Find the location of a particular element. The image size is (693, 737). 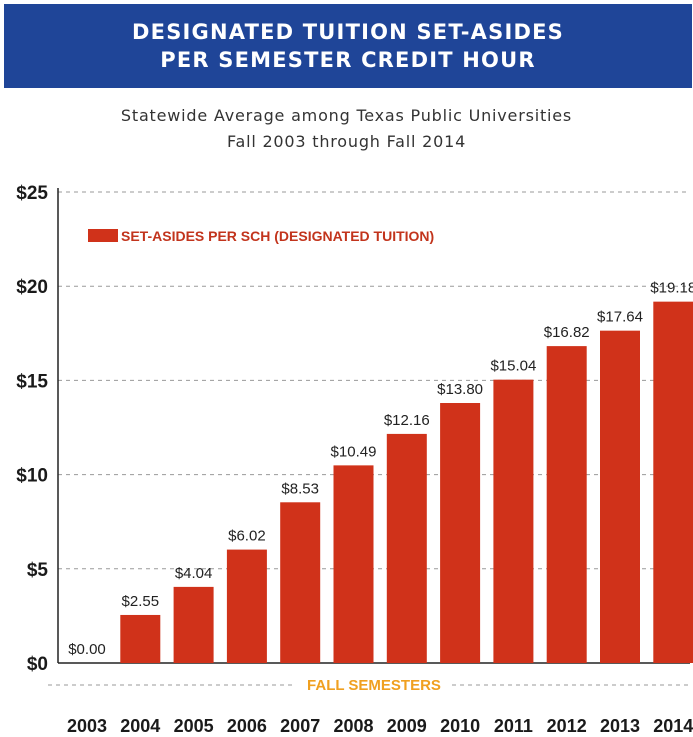

data-label: $12.16 is located at coordinates (407, 420).